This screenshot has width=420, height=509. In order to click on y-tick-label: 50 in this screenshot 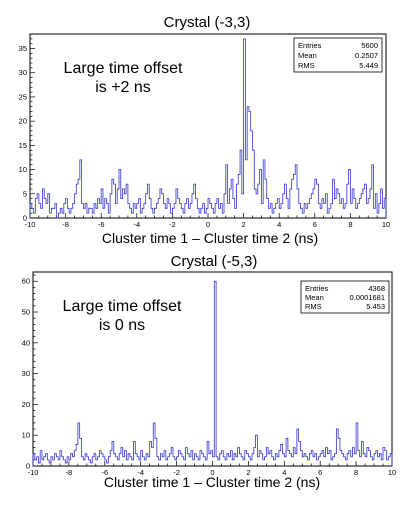, I will do `click(26, 312)`.